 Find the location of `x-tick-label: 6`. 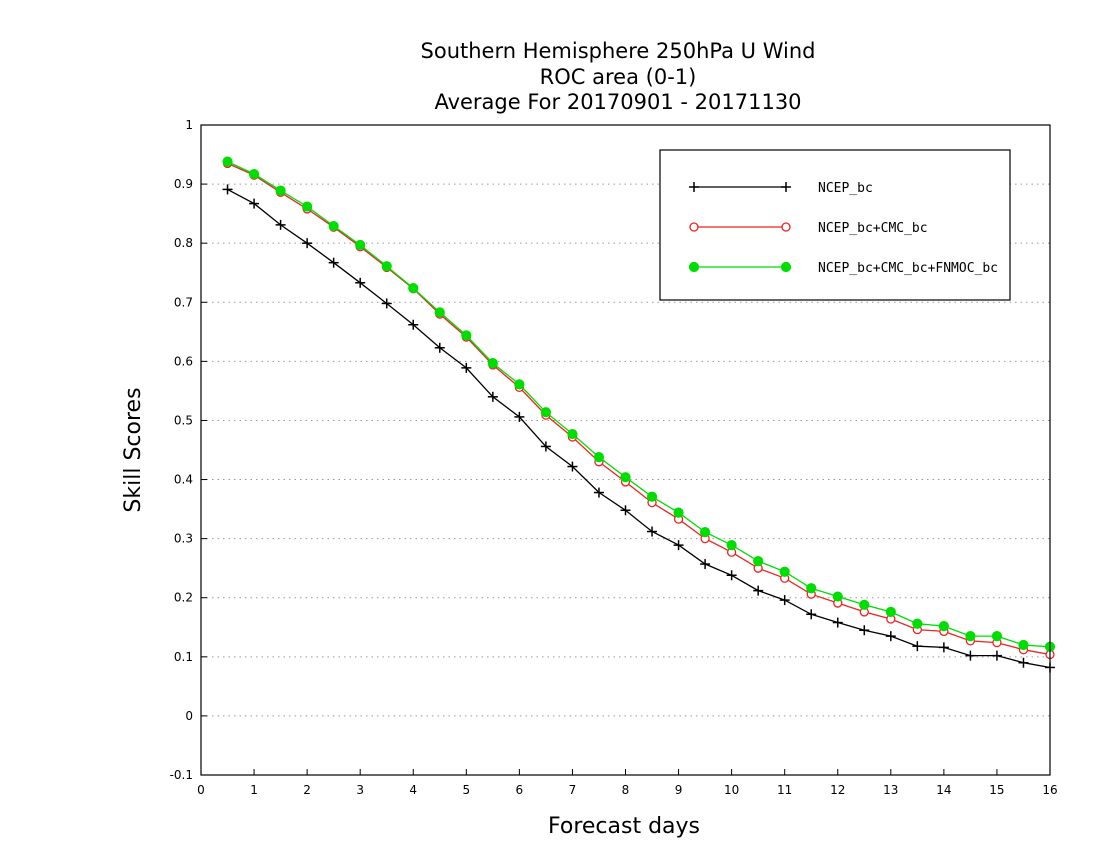

x-tick-label: 6 is located at coordinates (520, 790).